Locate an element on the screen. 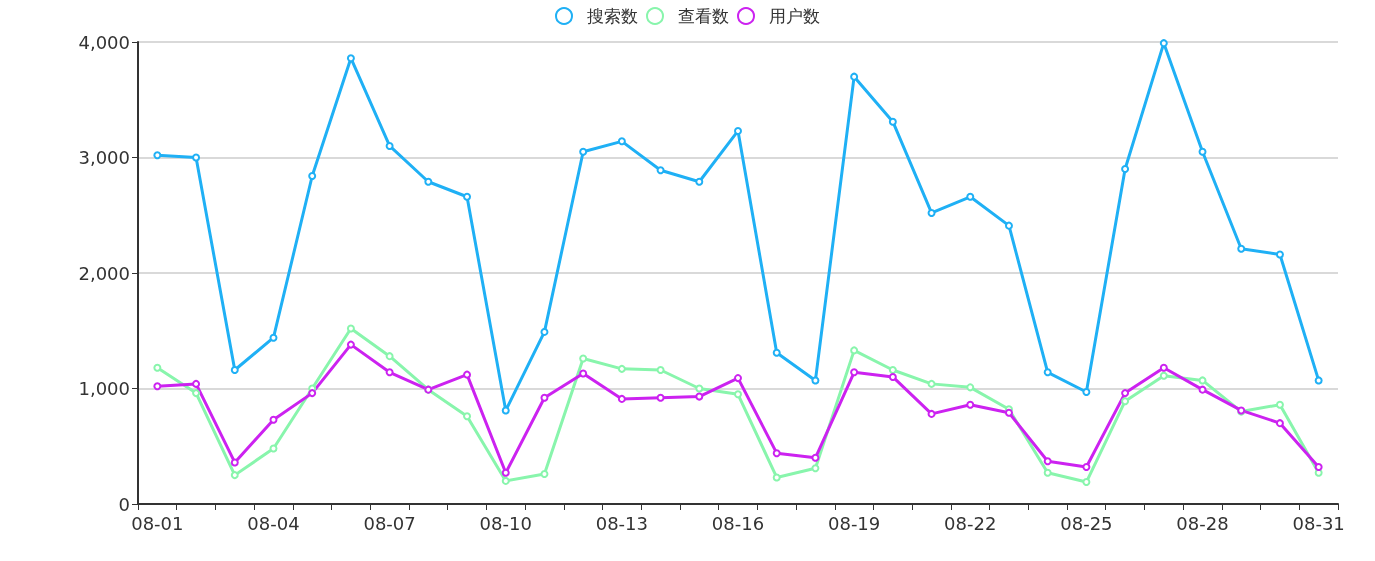 The width and height of the screenshot is (1375, 561). x-tick-label: 08-25 is located at coordinates (1086, 523).